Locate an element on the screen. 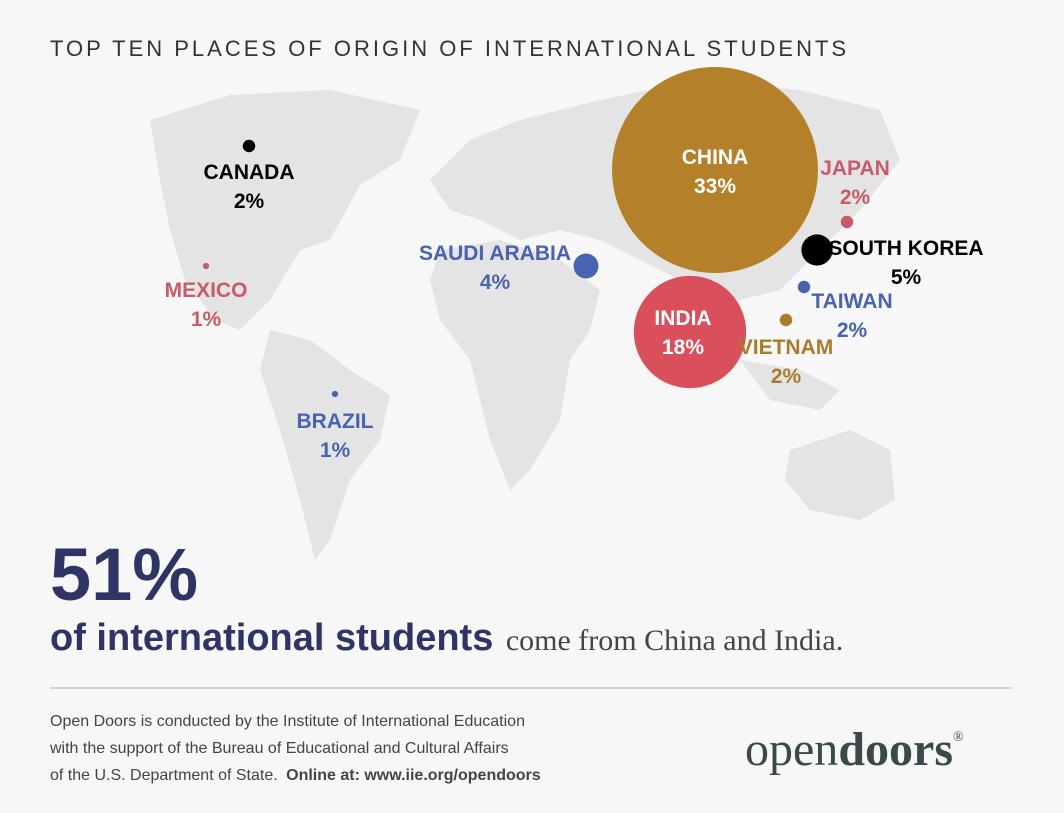 The image size is (1064, 813). country-label: TAIWAN is located at coordinates (851, 301).